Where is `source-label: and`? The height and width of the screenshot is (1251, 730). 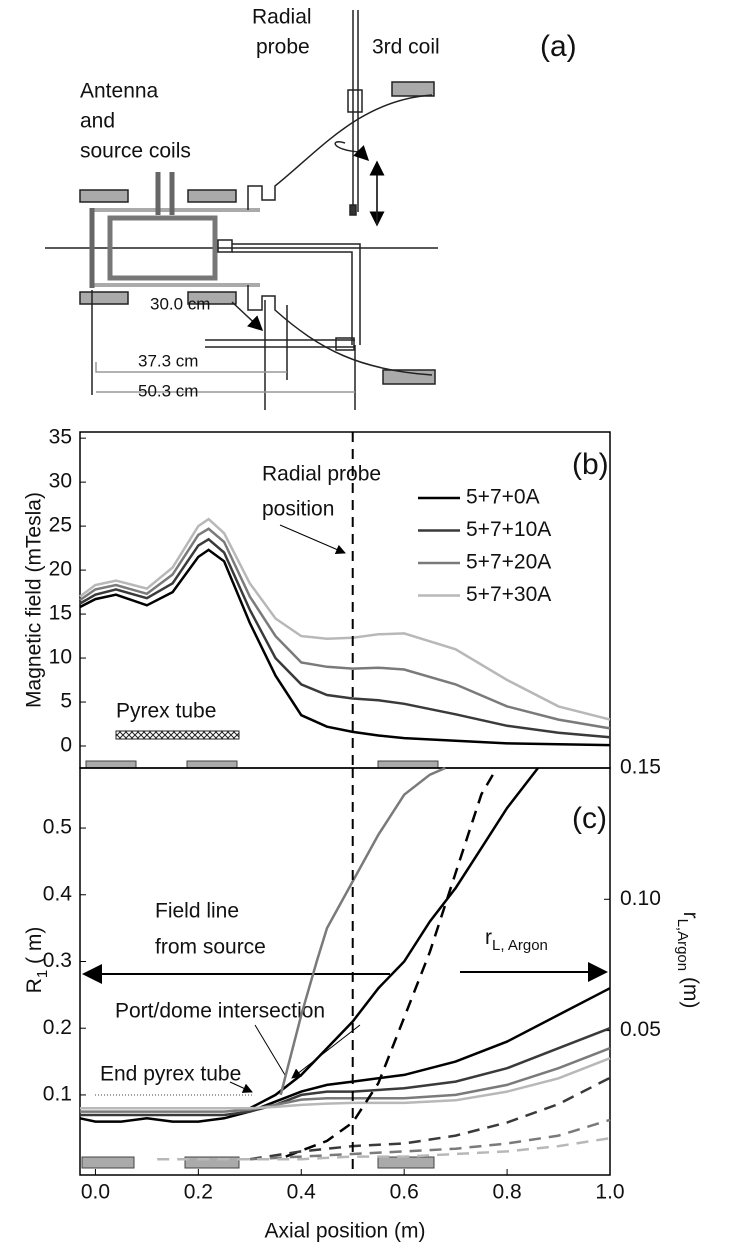
source-label: and is located at coordinates (97, 121).